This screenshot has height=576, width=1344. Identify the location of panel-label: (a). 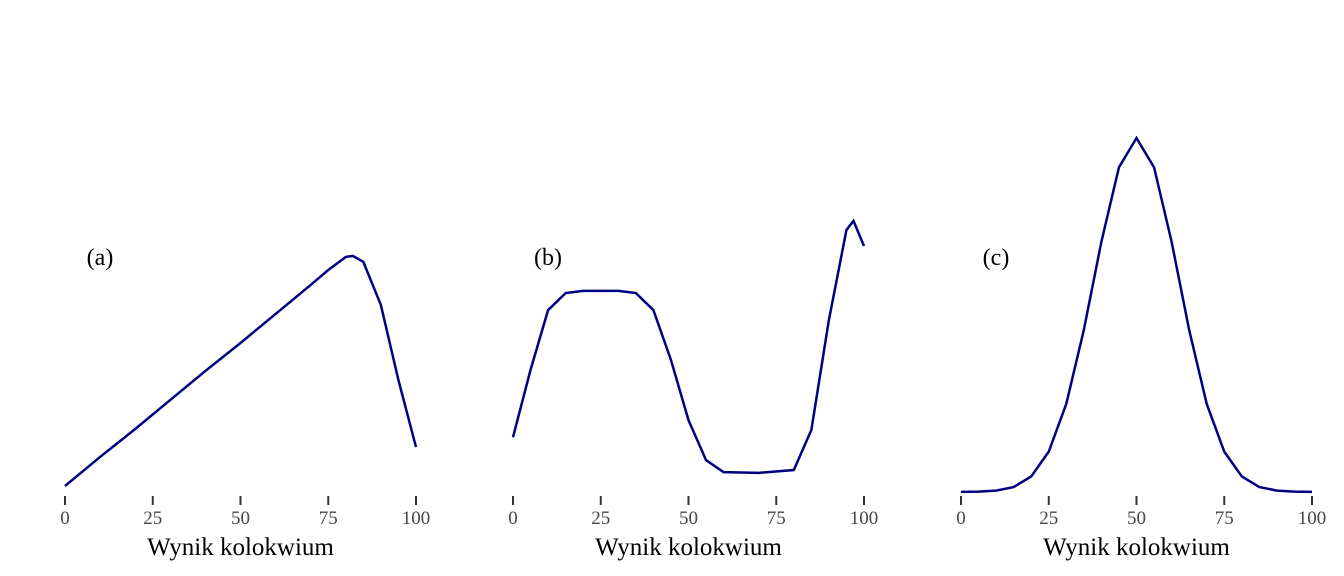
(100, 258).